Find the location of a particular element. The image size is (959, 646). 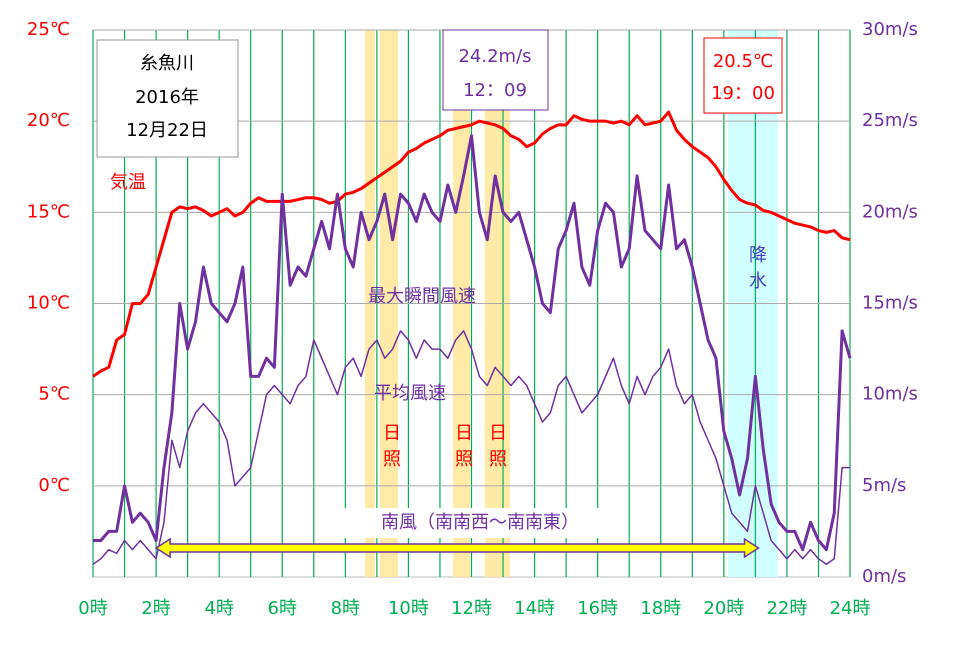

wind-dir-label: 南風（南南西～南南東） is located at coordinates (480, 522).